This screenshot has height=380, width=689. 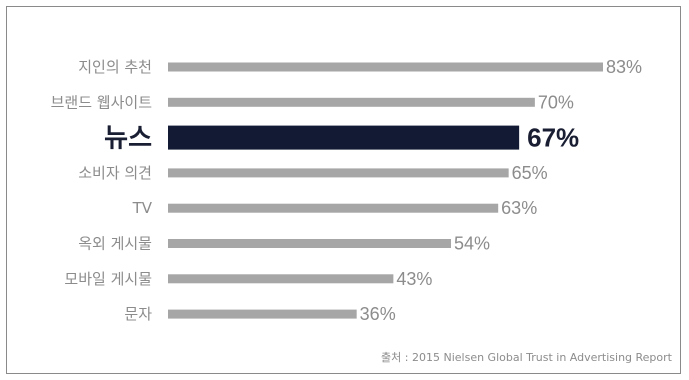 I want to click on category-label-4: 소비자 의견, so click(x=115, y=173).